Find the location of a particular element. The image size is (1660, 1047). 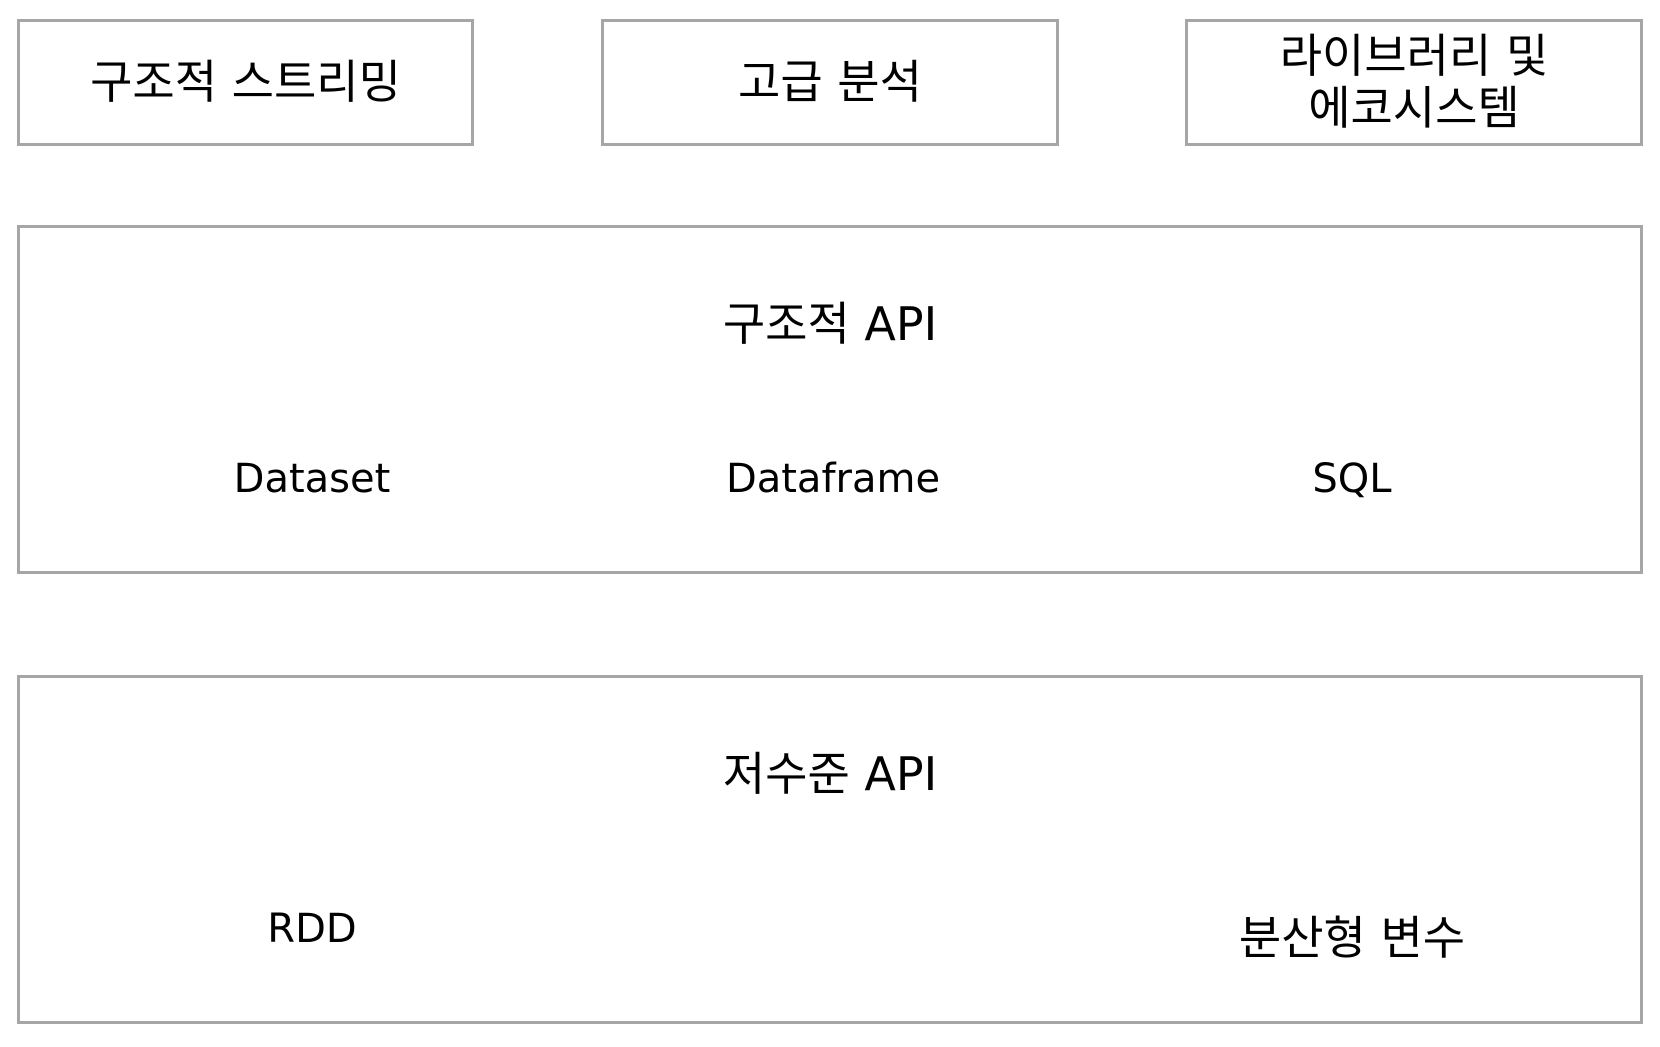

libraries-ecosystem-label: 라이브러리 및 에코시스템 is located at coordinates (1414, 81).